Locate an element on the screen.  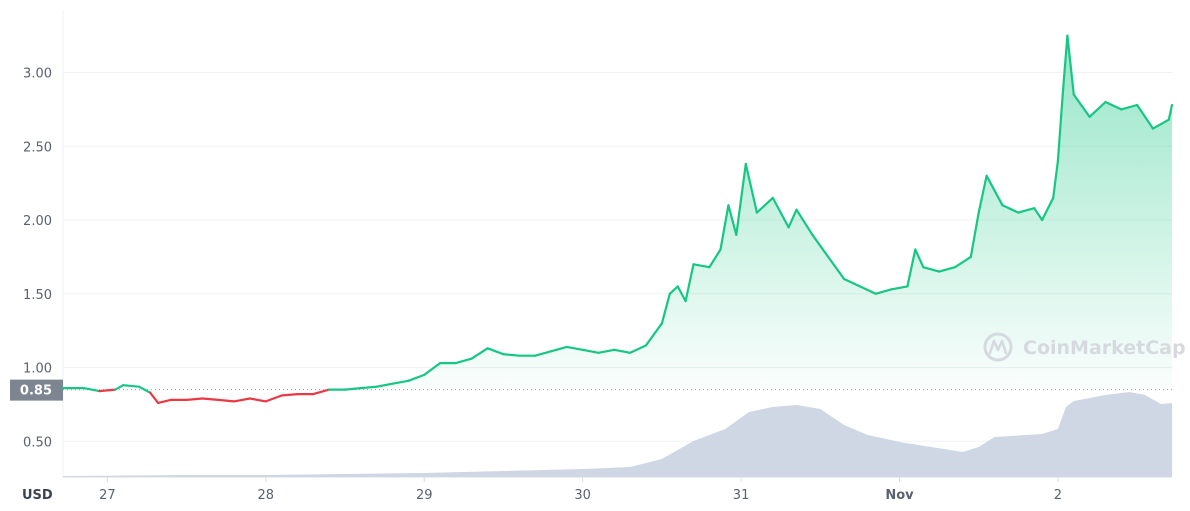
y-tick-label: 2.50 is located at coordinates (37, 147).